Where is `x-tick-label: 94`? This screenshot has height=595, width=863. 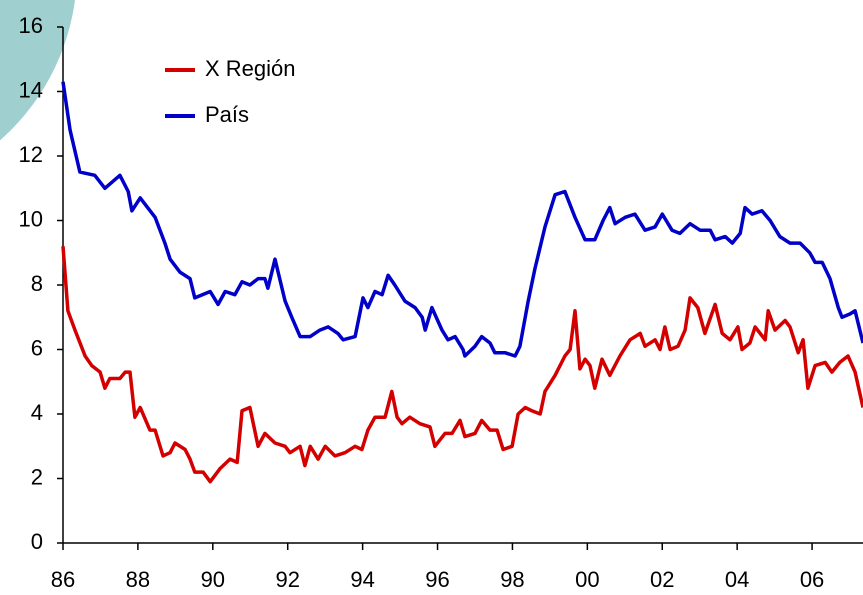
x-tick-label: 94 is located at coordinates (362, 579).